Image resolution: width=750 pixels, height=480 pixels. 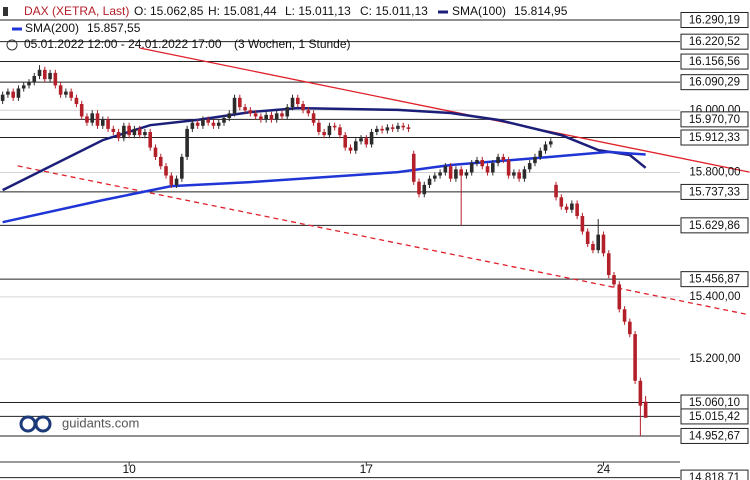 What do you see at coordinates (12, 45) in the screenshot?
I see `clock-icon` at bounding box center [12, 45].